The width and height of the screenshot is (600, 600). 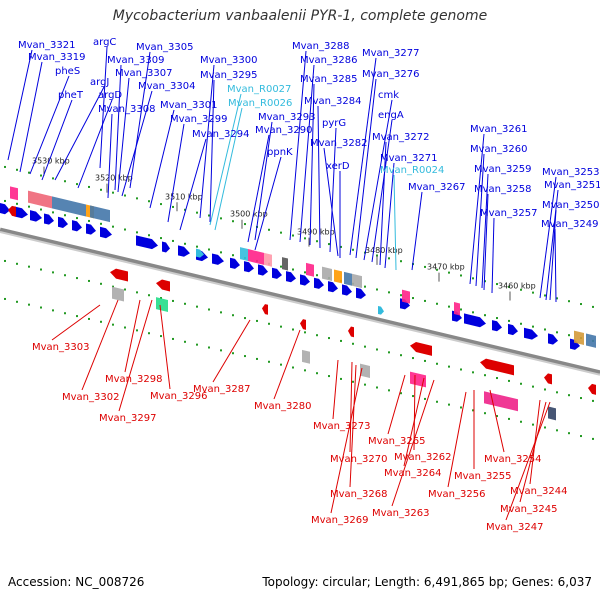 I want to click on forward-gene-label: Mvan_3299, so click(x=198, y=119).